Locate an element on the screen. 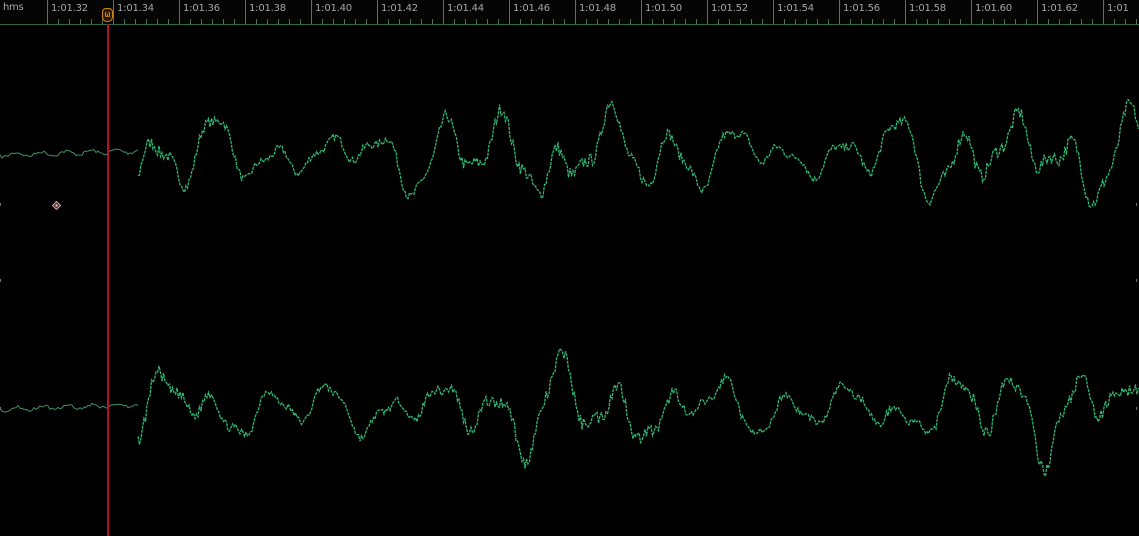  ruler-tick-label: 1:01.62 is located at coordinates (1059, 8).